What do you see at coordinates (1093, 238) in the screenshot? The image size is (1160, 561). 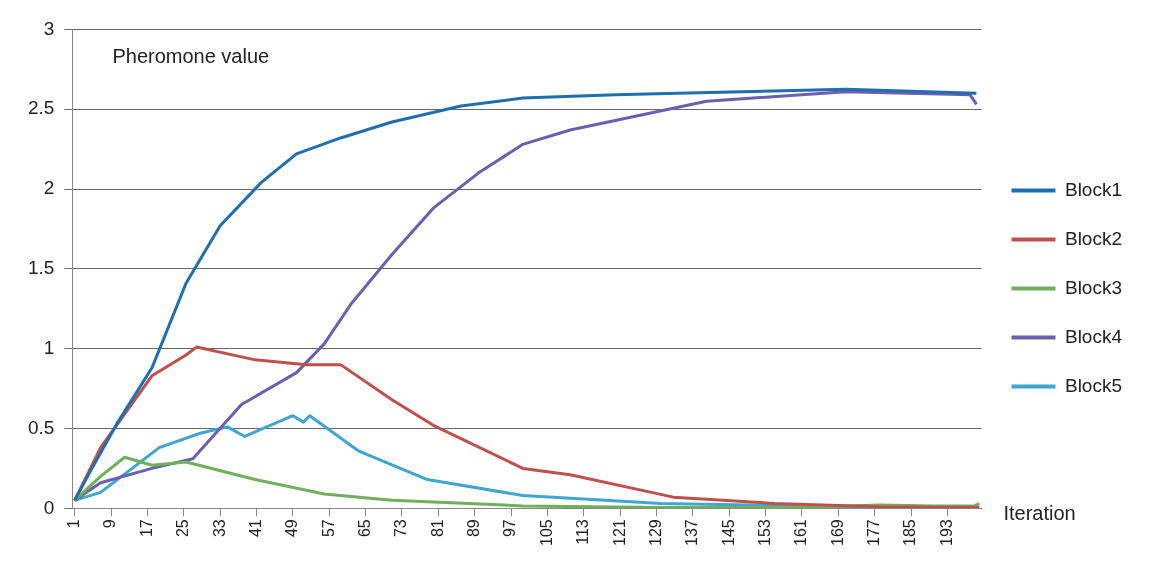 I see `legend-label: Block2` at bounding box center [1093, 238].